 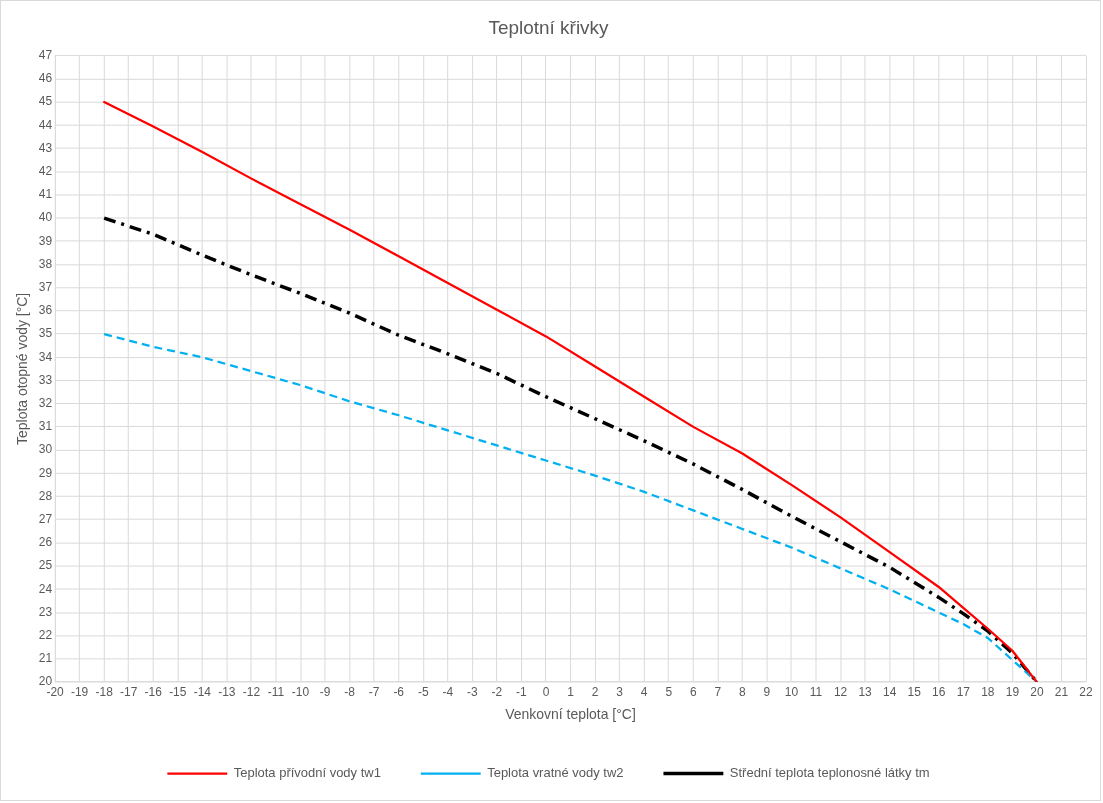 What do you see at coordinates (45, 217) in the screenshot?
I see `y-tick-label: 40` at bounding box center [45, 217].